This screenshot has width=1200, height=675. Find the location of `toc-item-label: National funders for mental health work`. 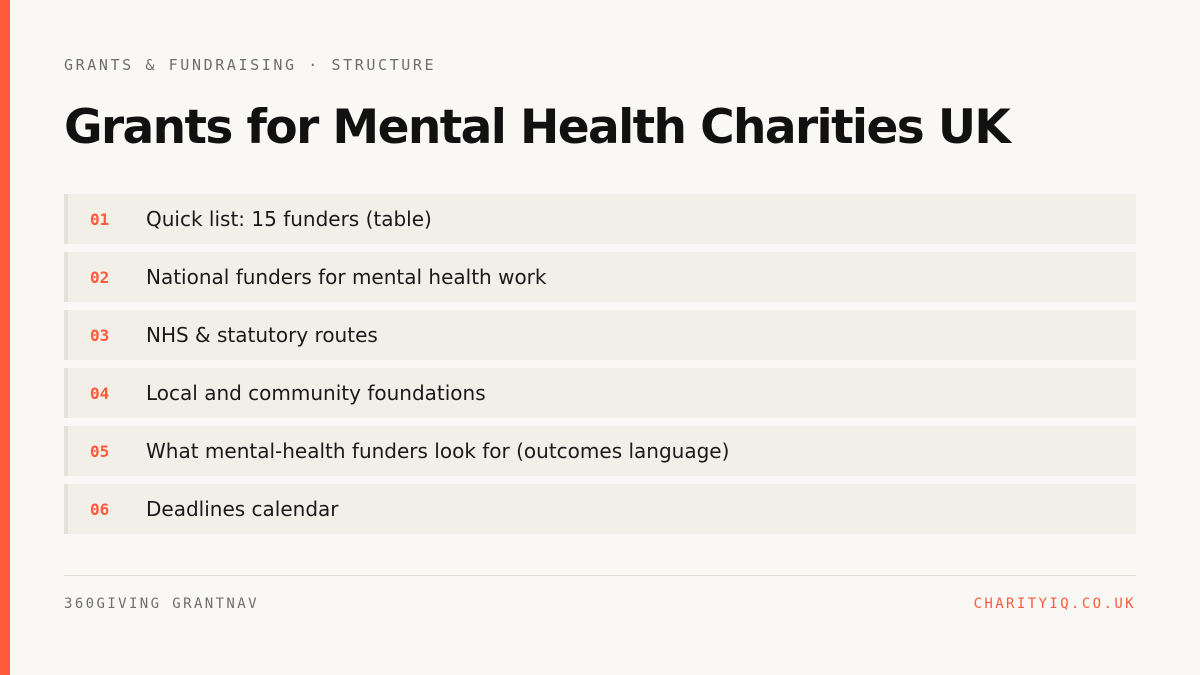

toc-item-label: National funders for mental health work is located at coordinates (346, 277).